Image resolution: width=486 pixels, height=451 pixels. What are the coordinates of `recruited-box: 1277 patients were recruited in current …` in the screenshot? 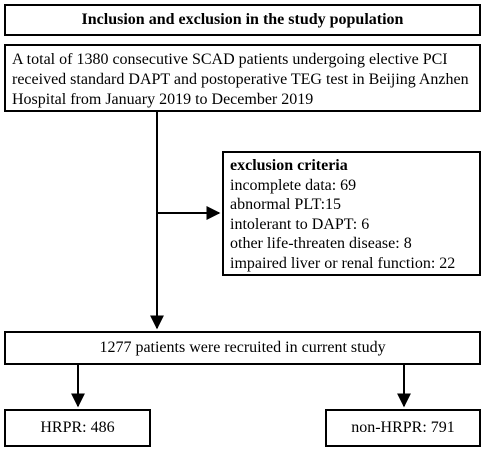 It's located at (242, 348).